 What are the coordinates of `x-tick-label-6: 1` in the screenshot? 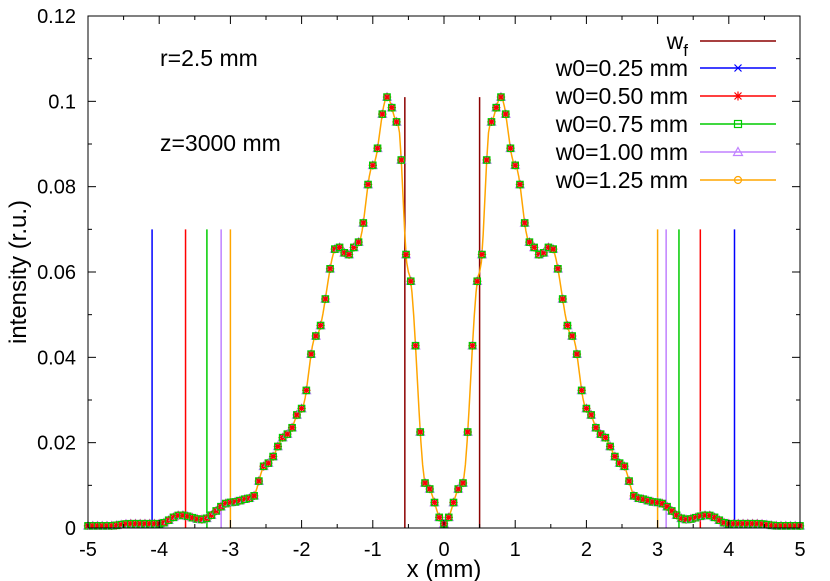 It's located at (515, 550).